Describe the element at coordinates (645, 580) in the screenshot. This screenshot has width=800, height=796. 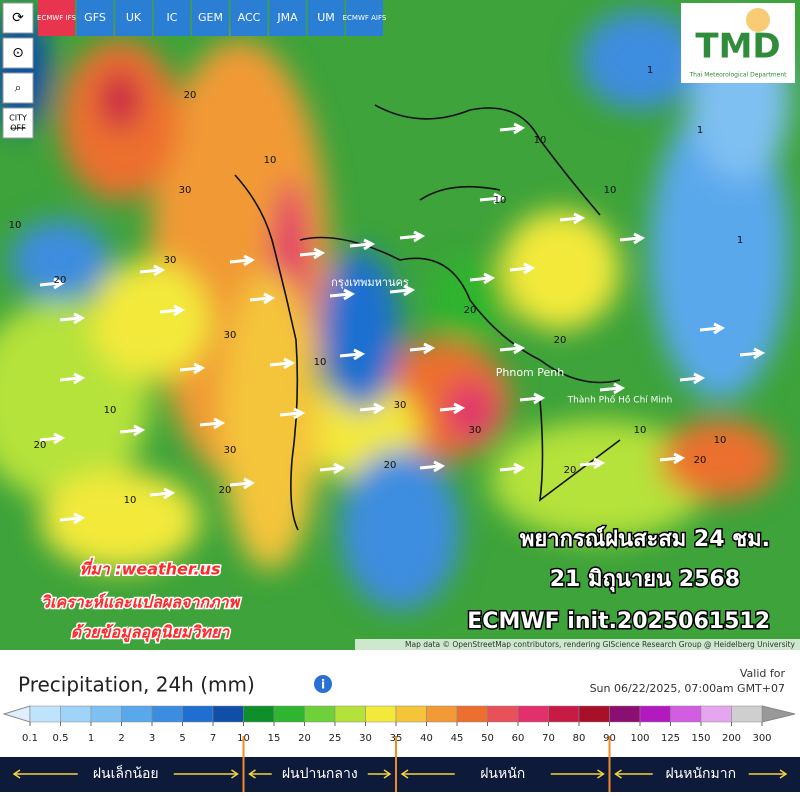
I see `overlay-line: 21 มิถุนายน 2568` at that location.